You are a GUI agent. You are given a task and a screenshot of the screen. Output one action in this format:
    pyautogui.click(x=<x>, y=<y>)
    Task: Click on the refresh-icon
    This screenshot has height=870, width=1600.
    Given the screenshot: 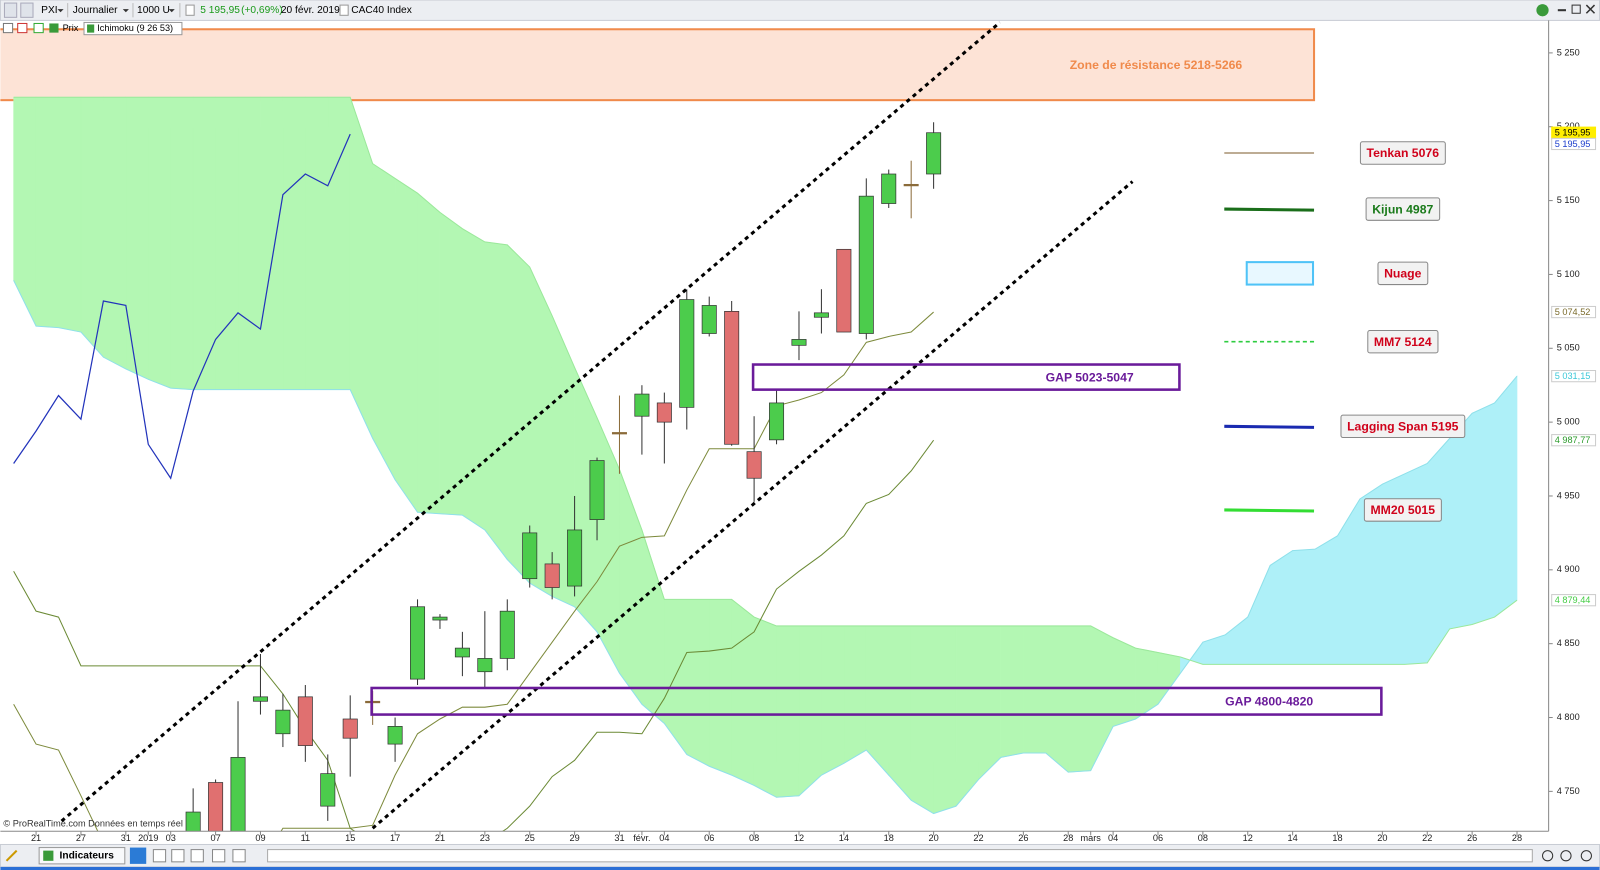 What is the action you would take?
    pyautogui.click(x=1542, y=10)
    